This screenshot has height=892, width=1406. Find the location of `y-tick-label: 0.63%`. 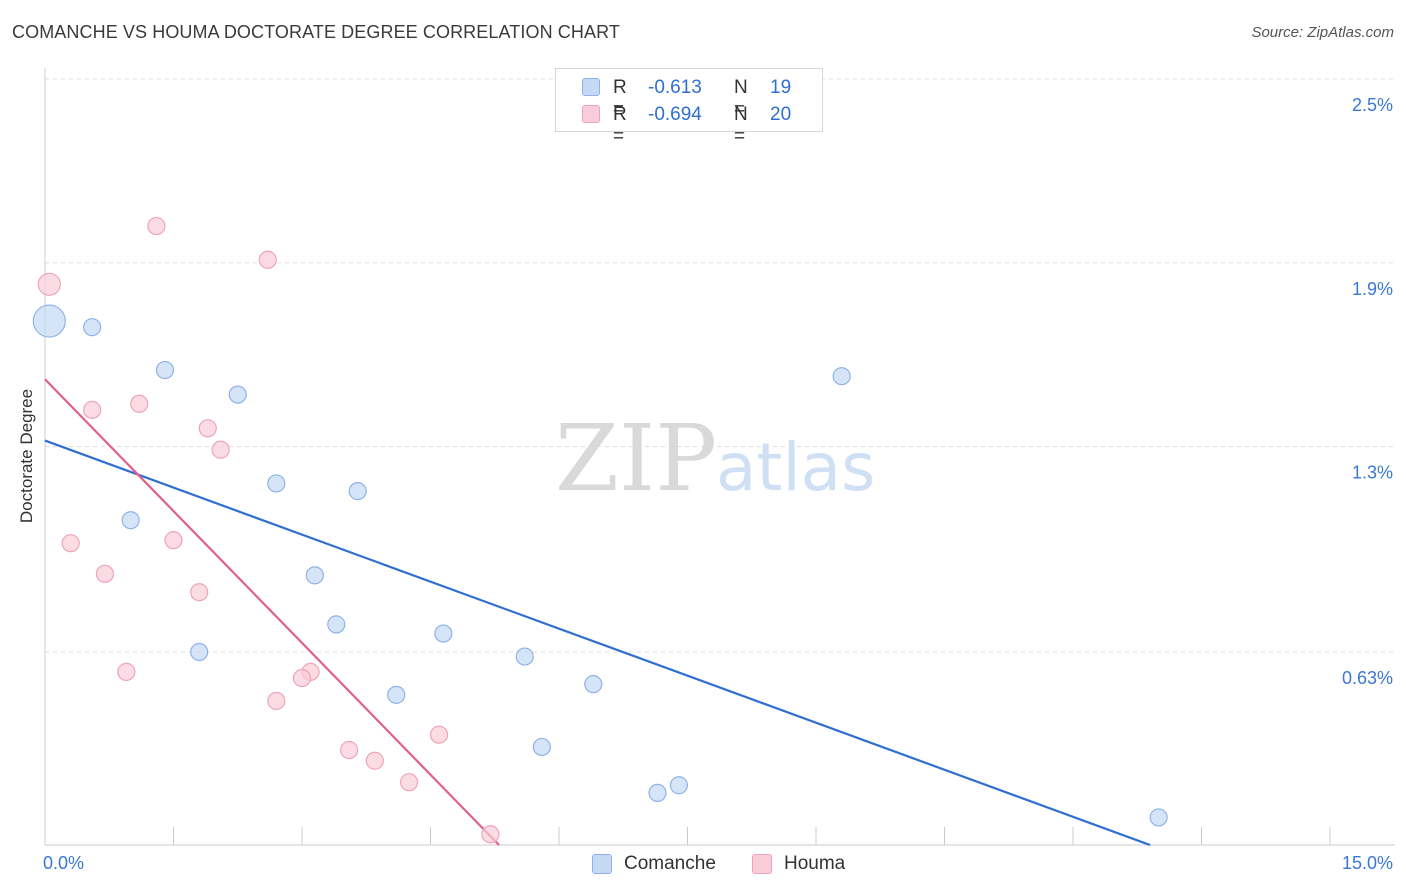

y-tick-label: 0.63% is located at coordinates (1367, 678).